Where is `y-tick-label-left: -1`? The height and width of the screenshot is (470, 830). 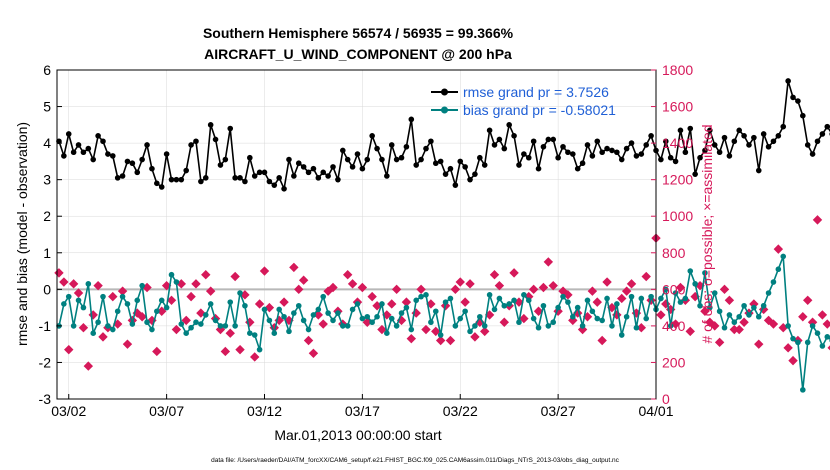 y-tick-label-left: -1 is located at coordinates (45, 326).